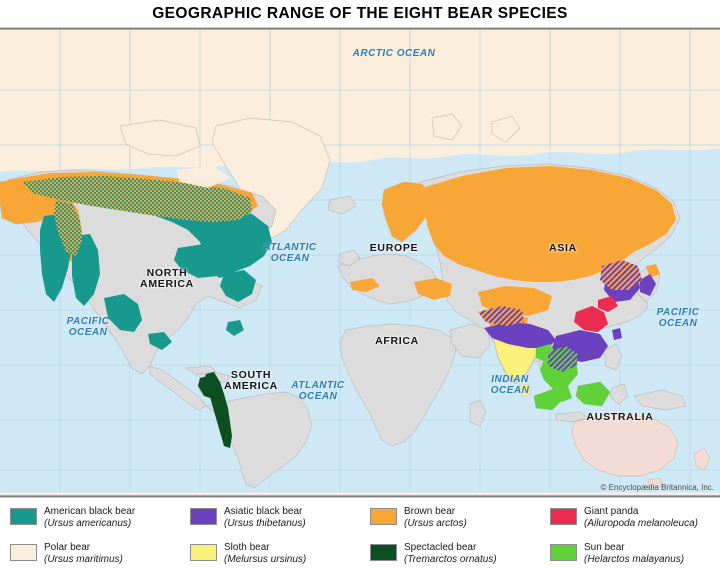  What do you see at coordinates (67, 547) in the screenshot?
I see `legend-label-polar-bear: Polar bear` at bounding box center [67, 547].